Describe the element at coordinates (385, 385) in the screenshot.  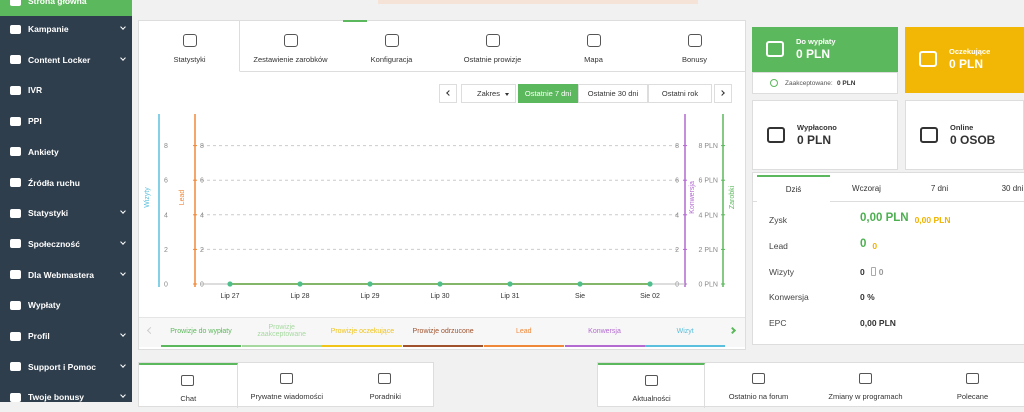
I see `bottom-tab: Poradniki` at that location.